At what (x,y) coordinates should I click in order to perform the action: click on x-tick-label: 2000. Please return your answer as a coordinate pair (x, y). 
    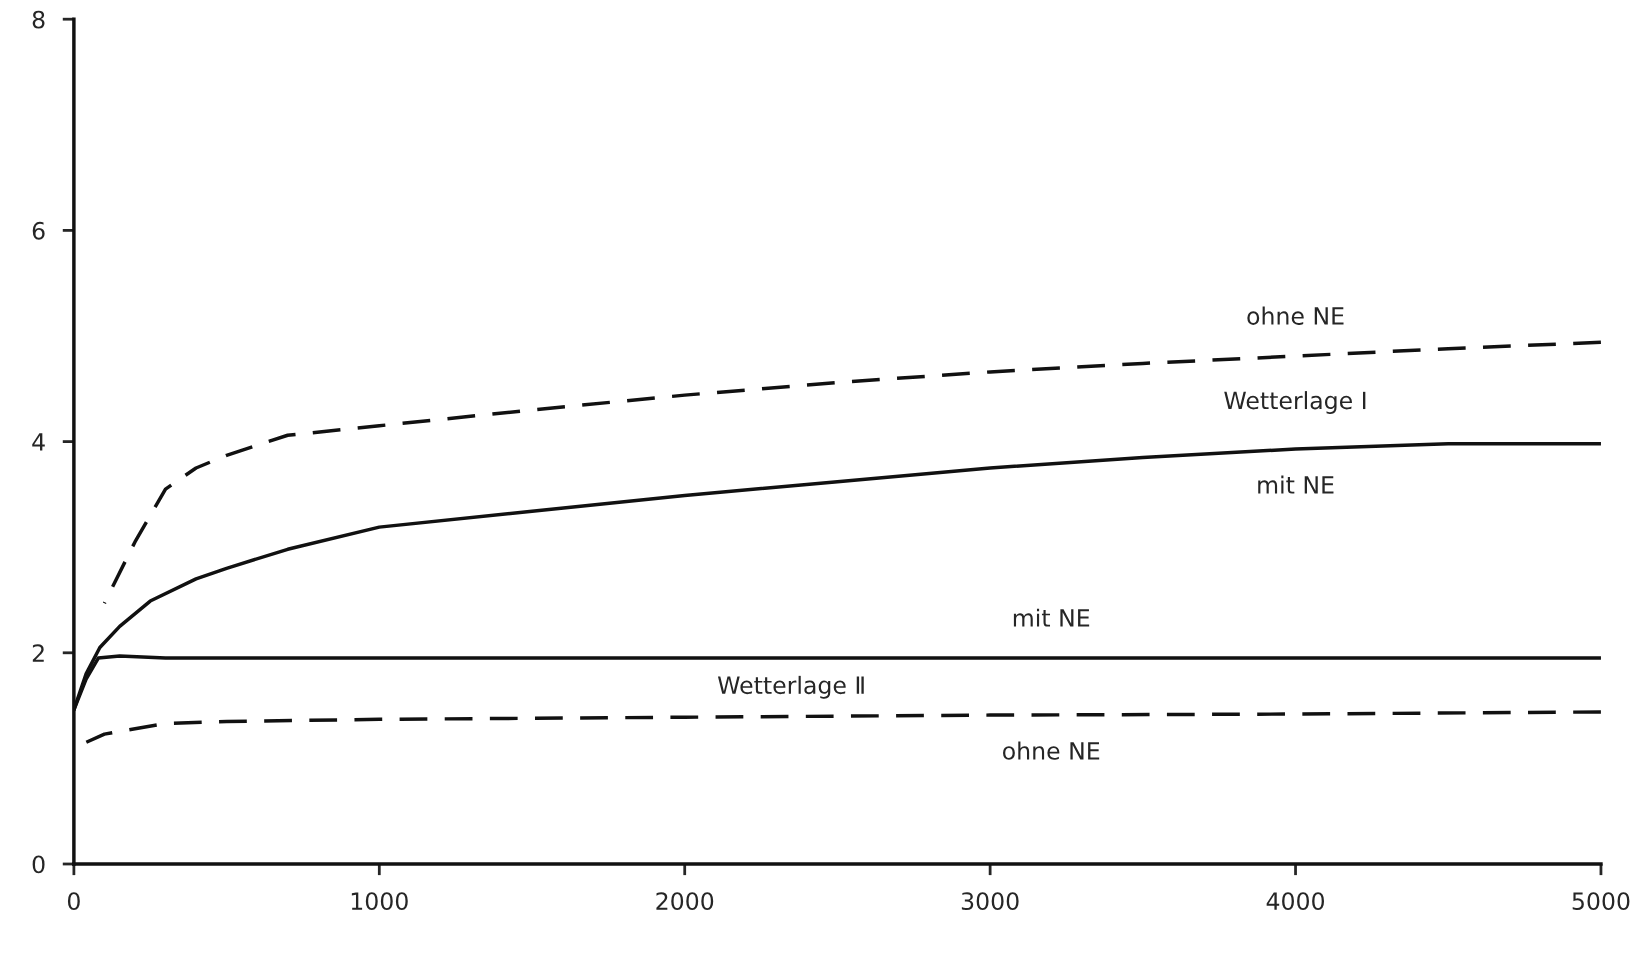
    Looking at the image, I should click on (685, 901).